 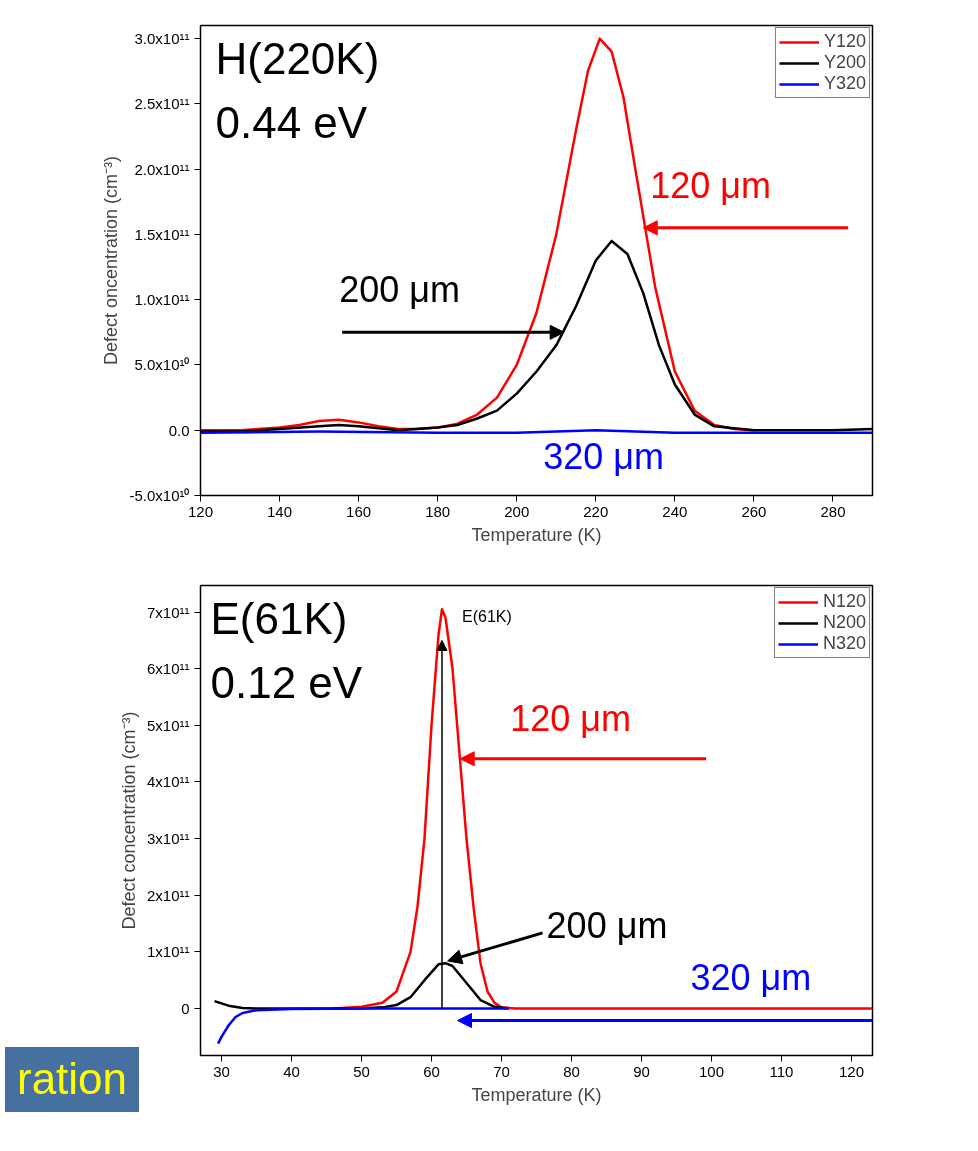 I want to click on x-tick-label: 140, so click(x=280, y=511).